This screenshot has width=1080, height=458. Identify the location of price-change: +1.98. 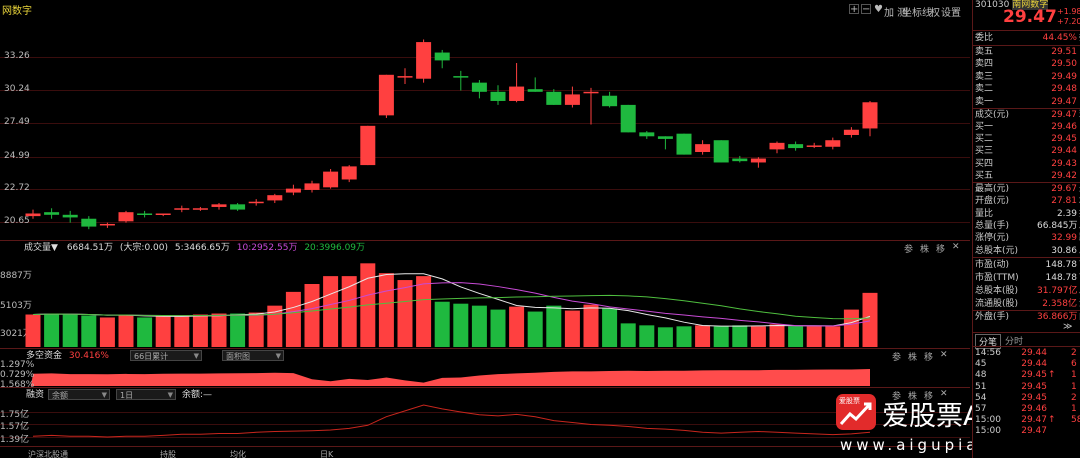
(1068, 11).